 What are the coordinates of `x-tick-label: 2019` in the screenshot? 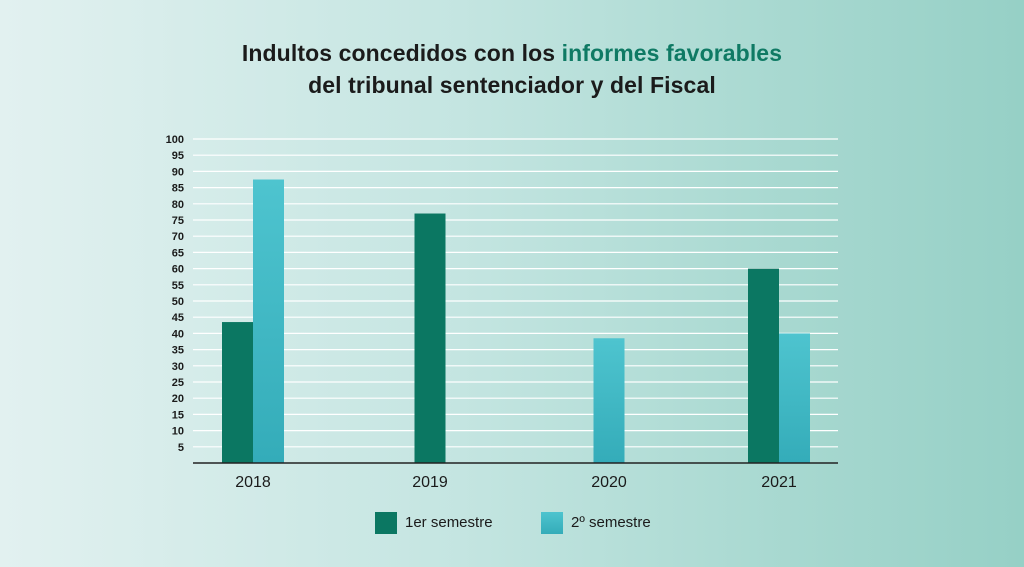 It's located at (430, 482).